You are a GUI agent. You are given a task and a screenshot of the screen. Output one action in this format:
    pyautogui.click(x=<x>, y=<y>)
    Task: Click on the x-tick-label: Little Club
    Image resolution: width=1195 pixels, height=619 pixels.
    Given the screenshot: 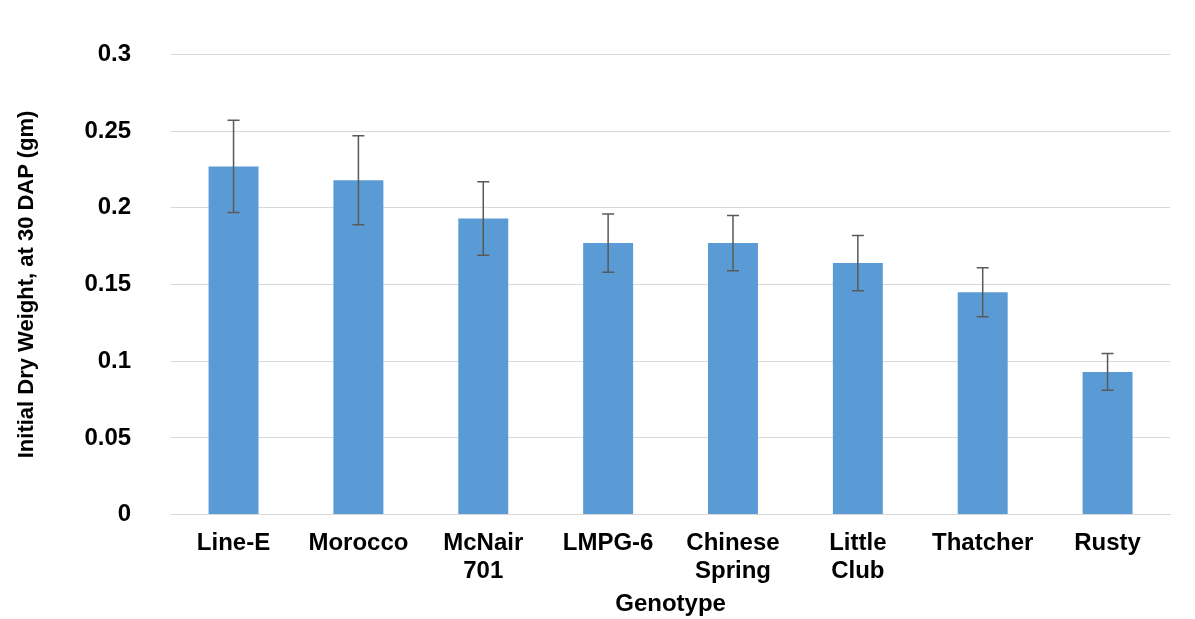 What is the action you would take?
    pyautogui.click(x=858, y=555)
    